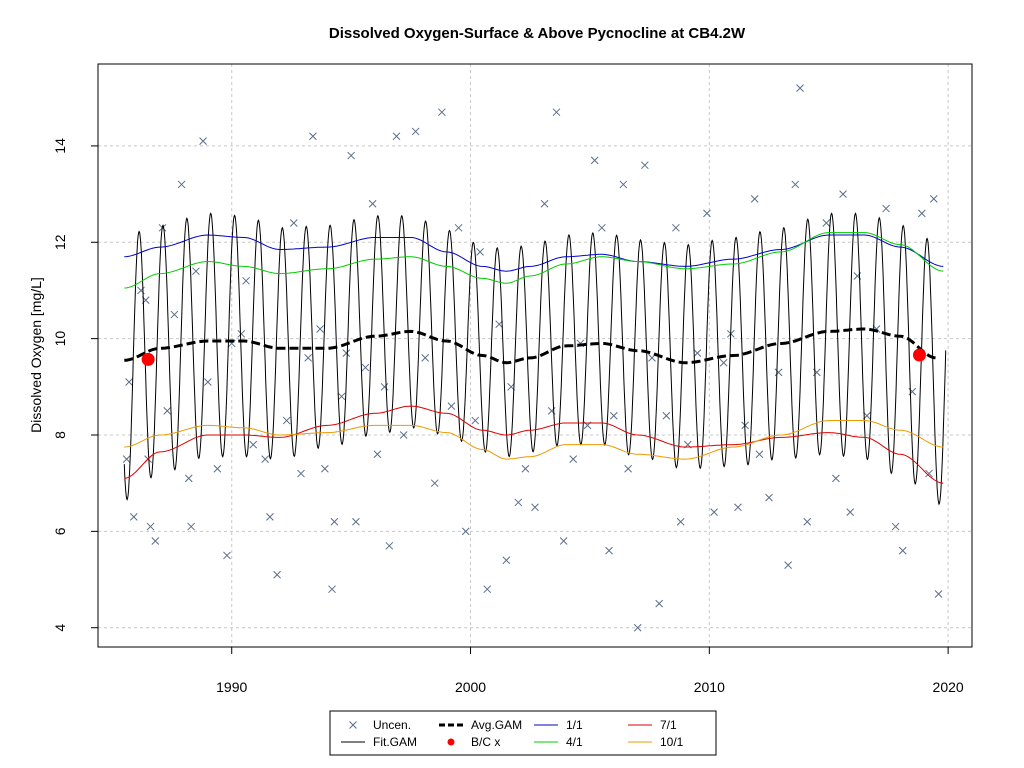  What do you see at coordinates (530, 346) in the screenshot?
I see `series-line-avggam` at bounding box center [530, 346].